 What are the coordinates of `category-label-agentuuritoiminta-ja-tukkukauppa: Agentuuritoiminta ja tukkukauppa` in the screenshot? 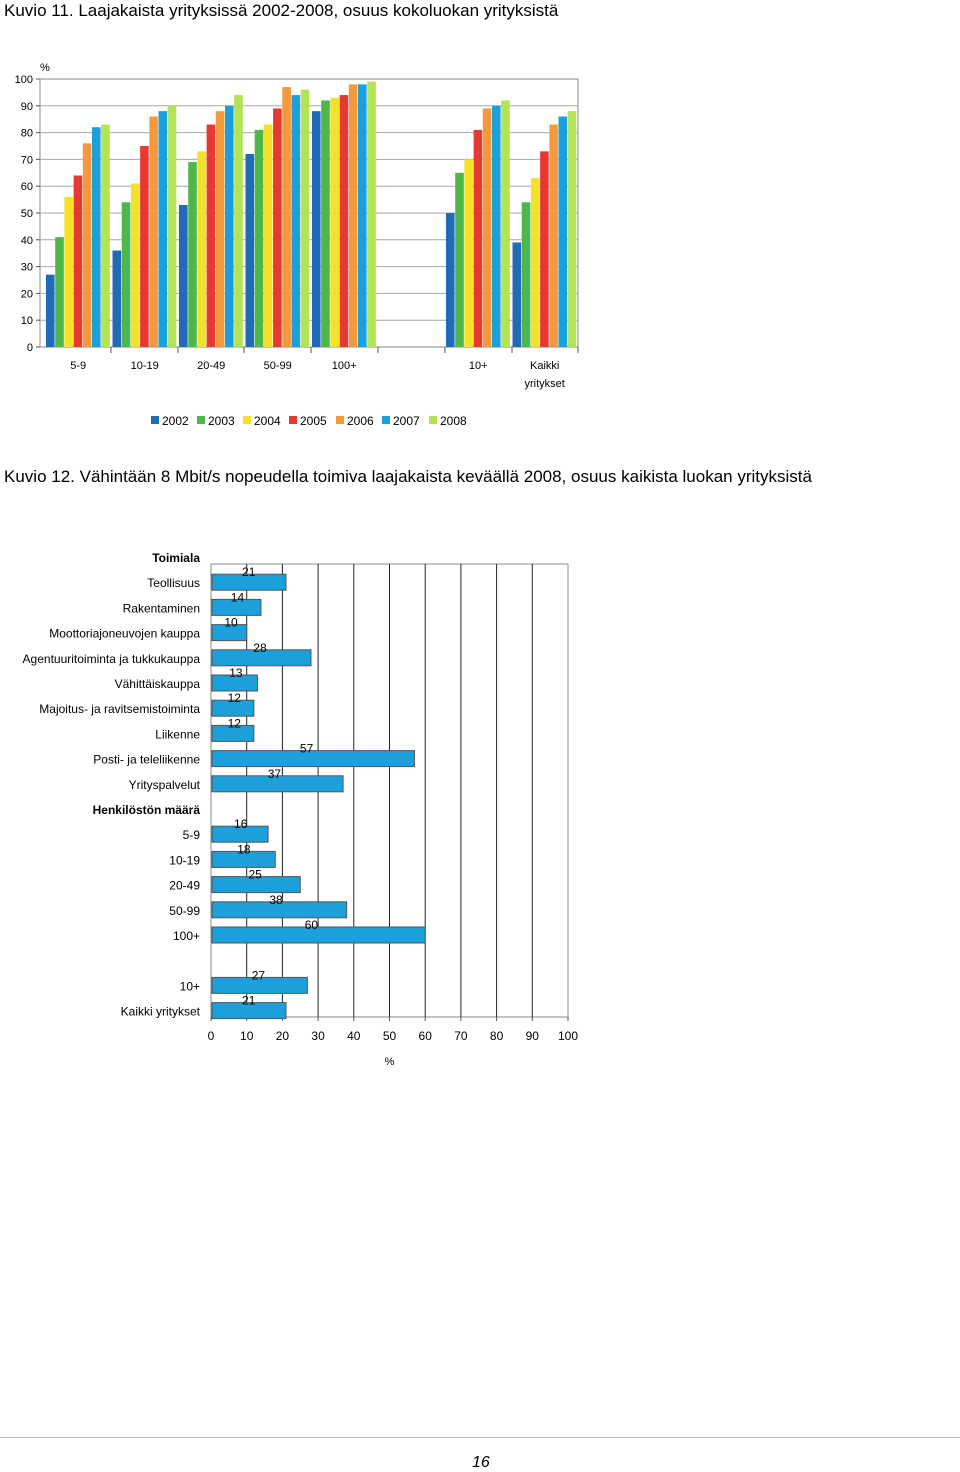 It's located at (112, 659).